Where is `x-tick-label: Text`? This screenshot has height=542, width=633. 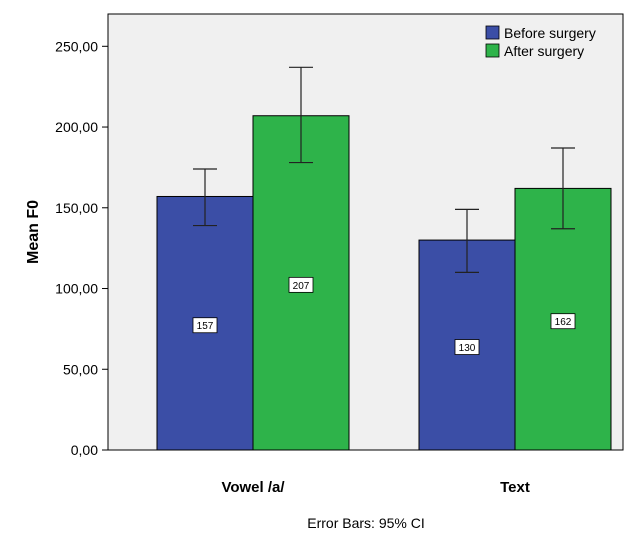 x-tick-label: Text is located at coordinates (515, 487).